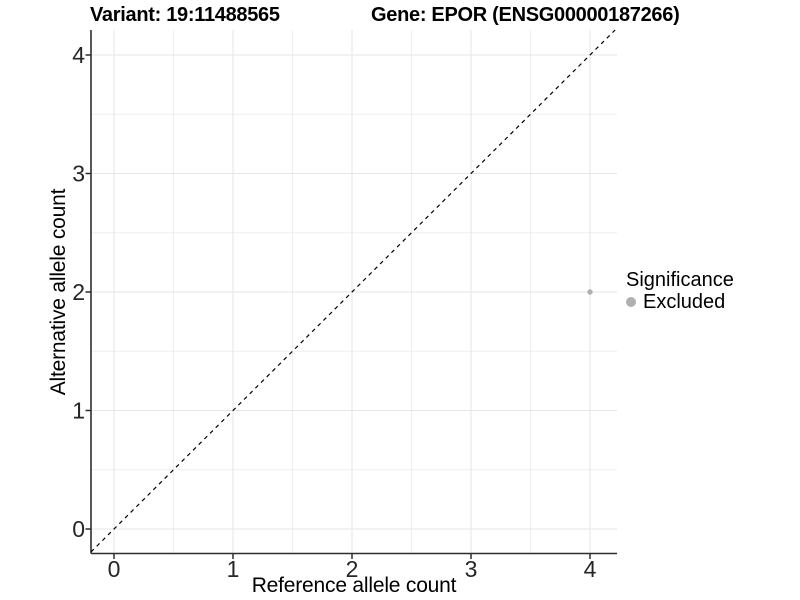 The image size is (800, 600). I want to click on x-tick-label: 2, so click(352, 569).